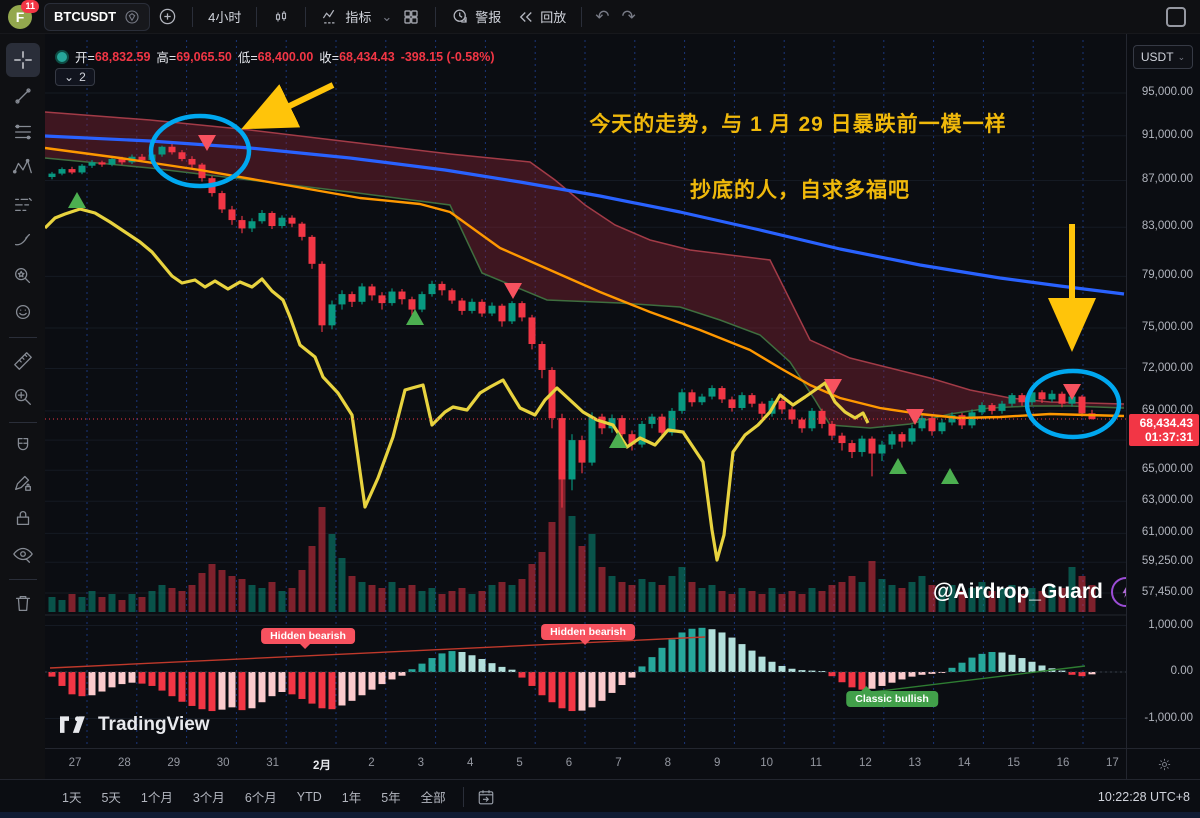 The image size is (1200, 818). I want to click on macd-tick: -1,000.00, so click(1168, 717).